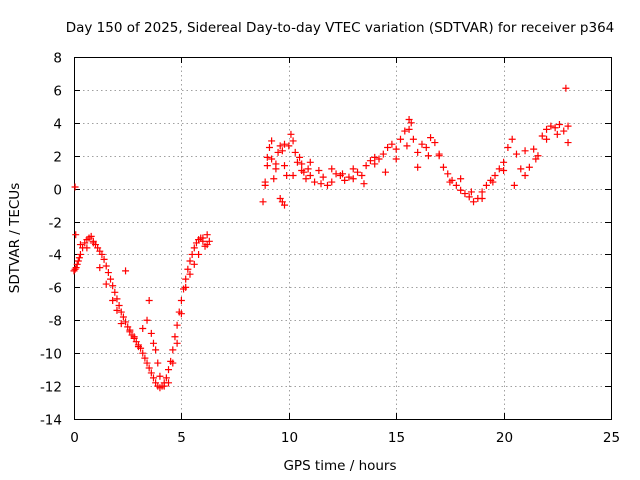 Image resolution: width=640 pixels, height=480 pixels. Describe the element at coordinates (74, 438) in the screenshot. I see `x-tick-label: 0` at that location.